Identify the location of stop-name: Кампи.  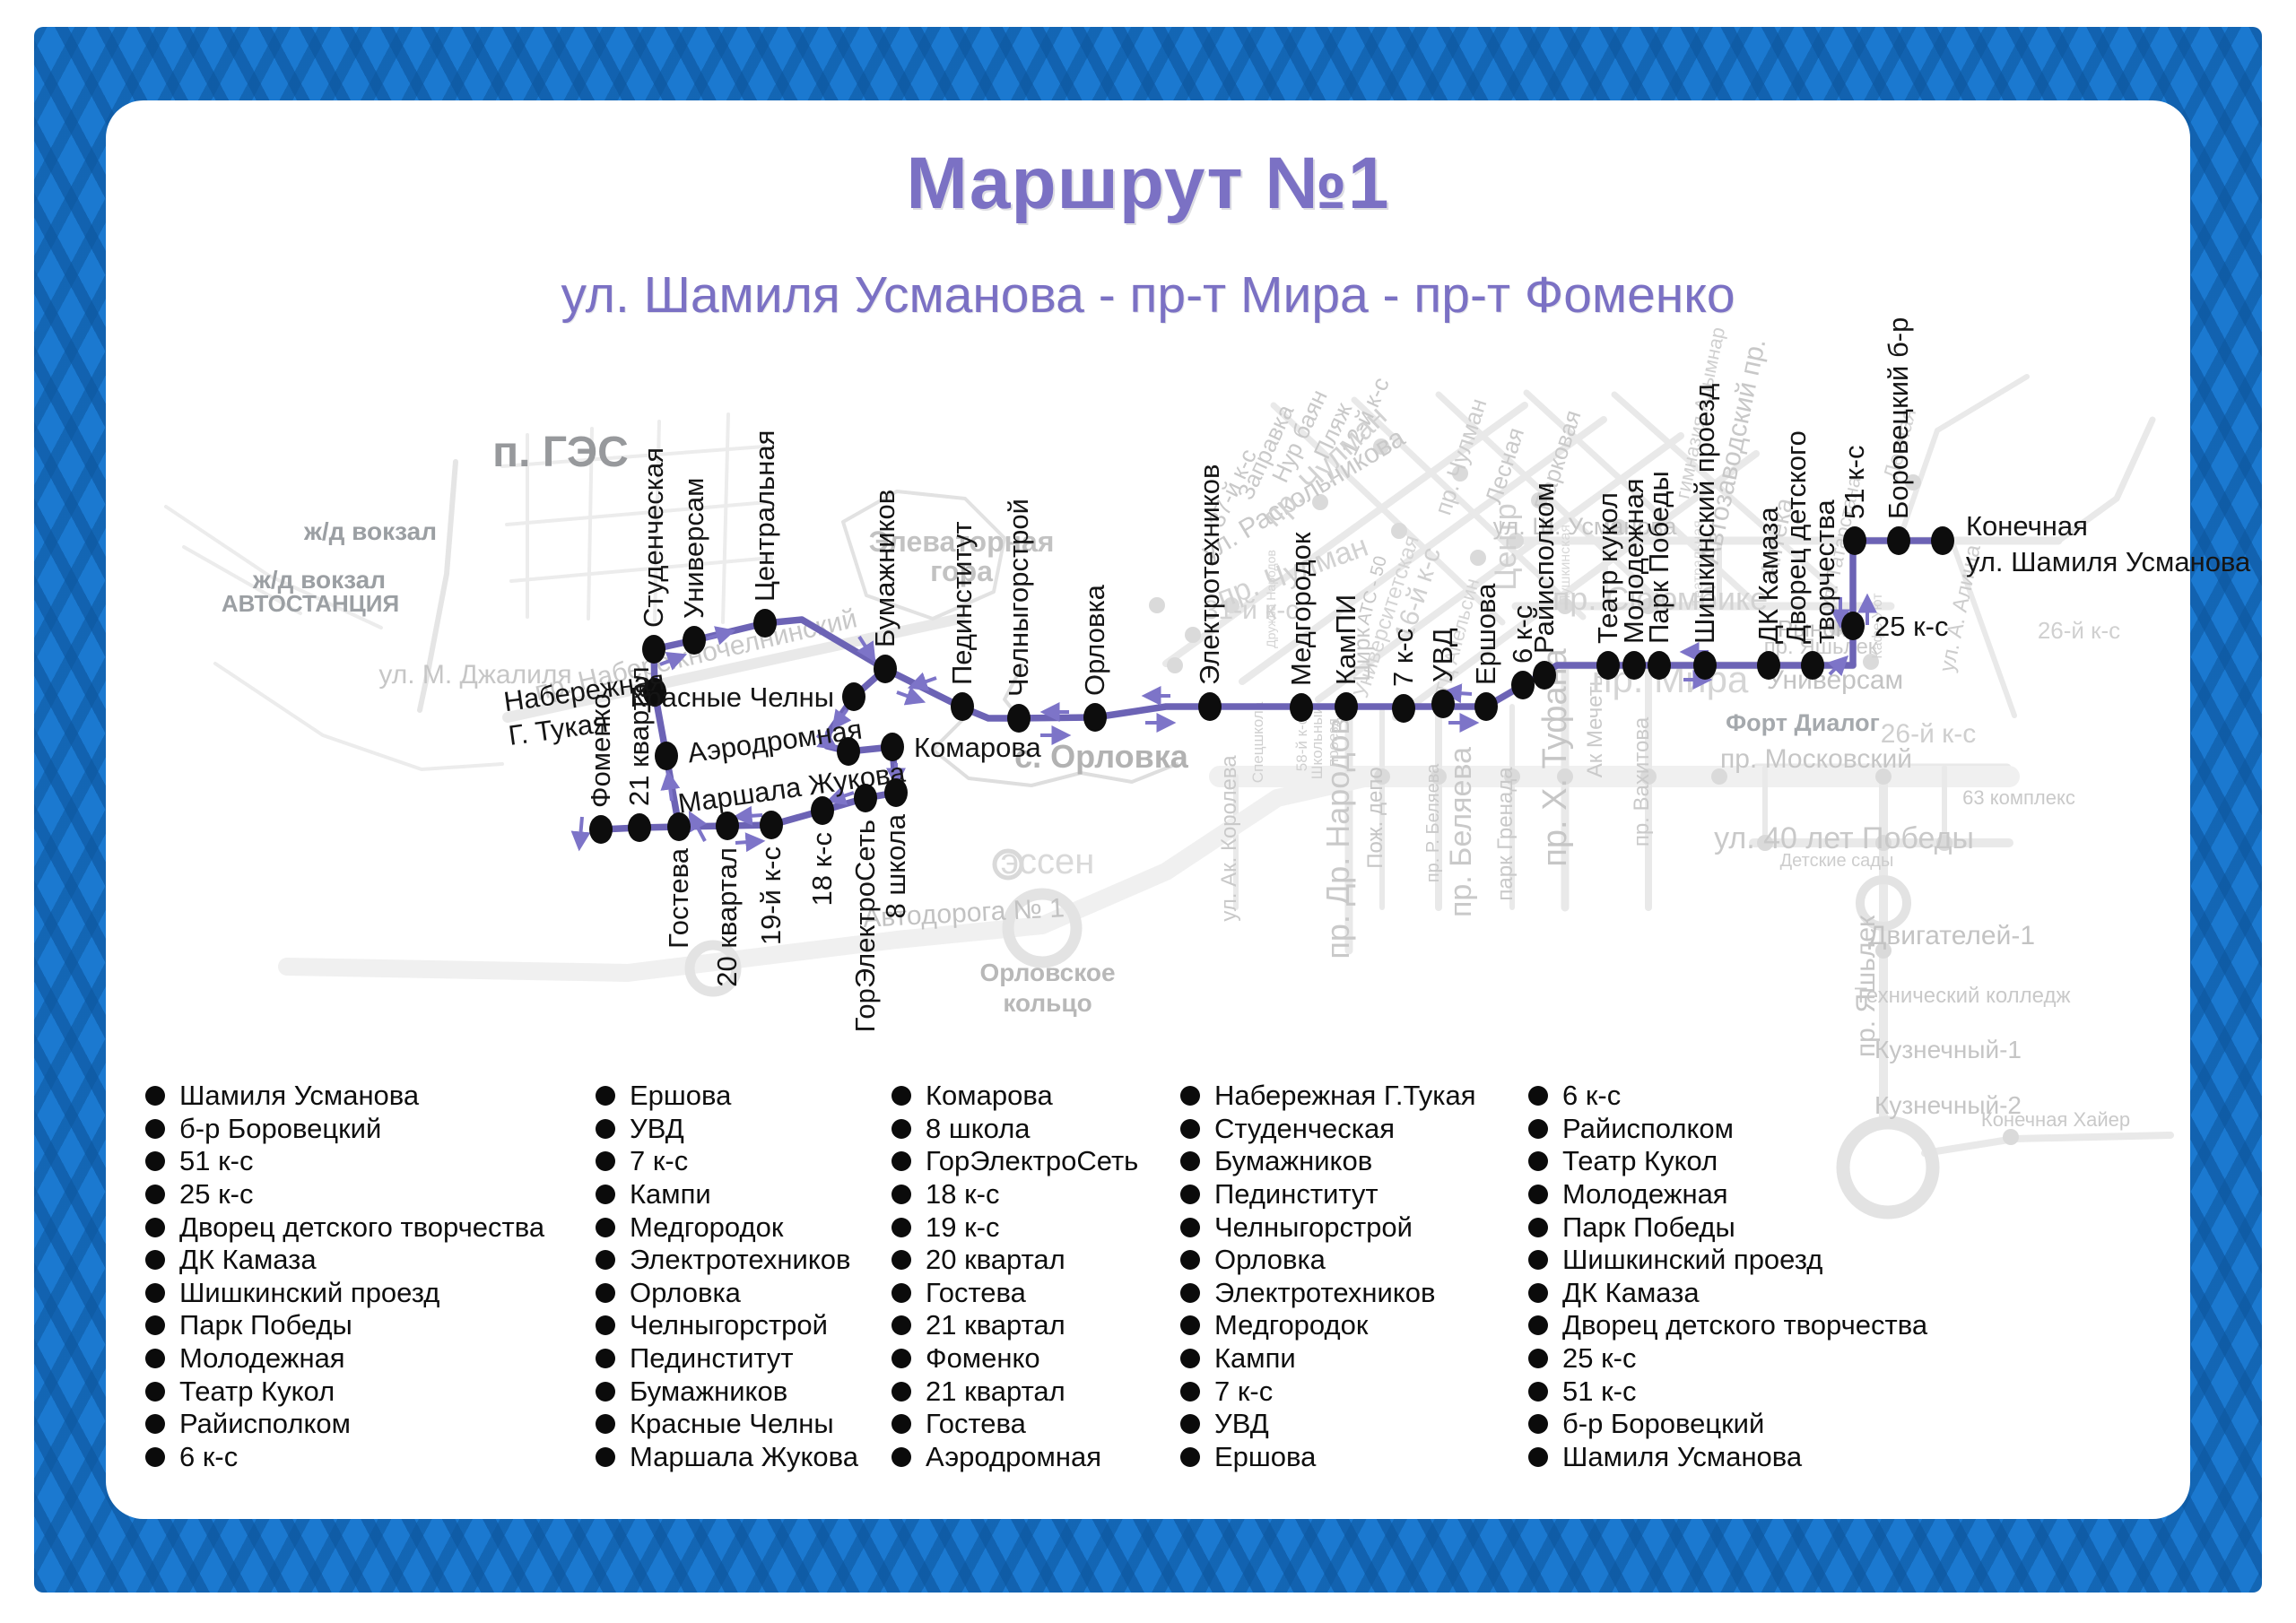
(1255, 1358).